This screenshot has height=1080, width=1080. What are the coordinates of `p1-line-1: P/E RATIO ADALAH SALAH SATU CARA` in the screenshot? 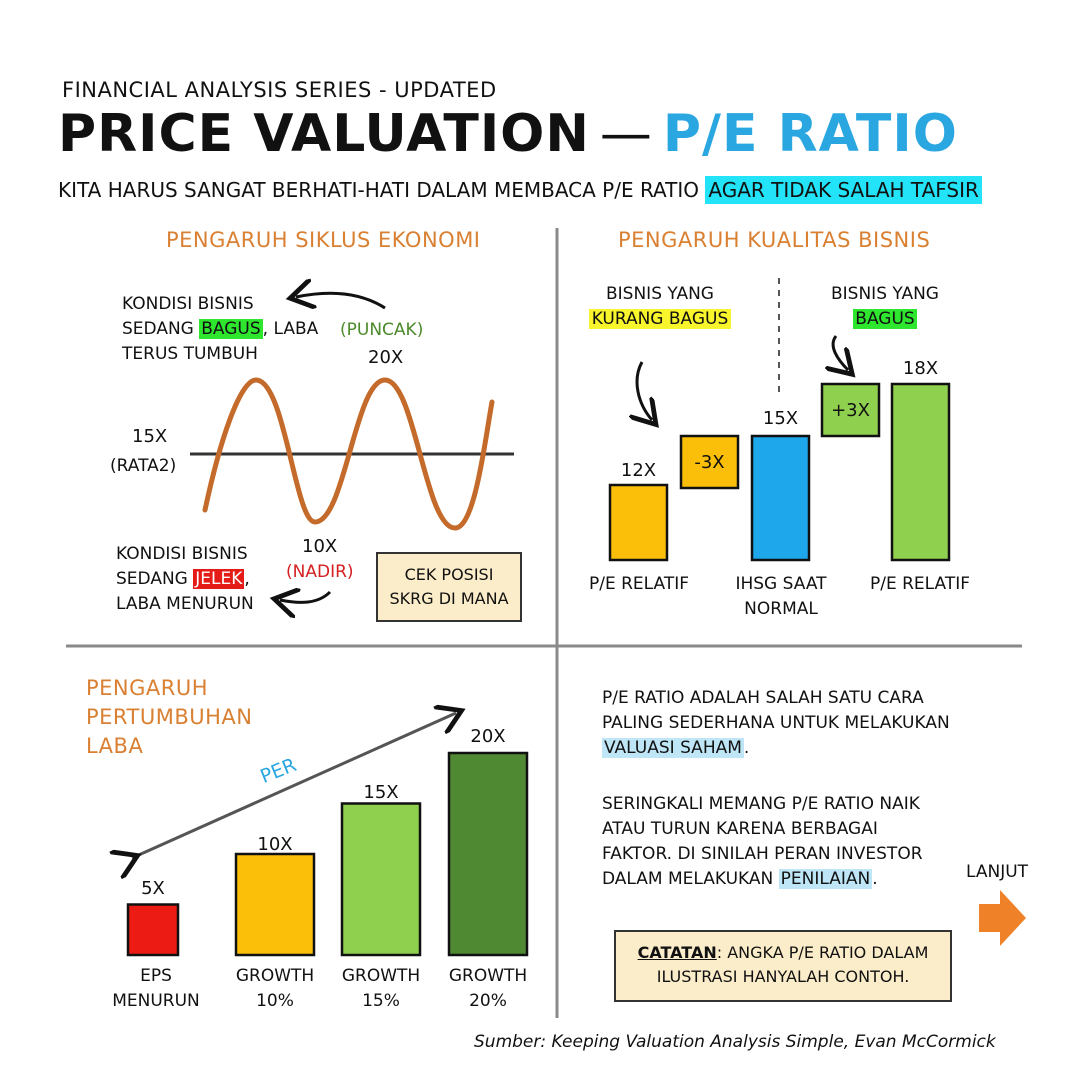 It's located at (763, 698).